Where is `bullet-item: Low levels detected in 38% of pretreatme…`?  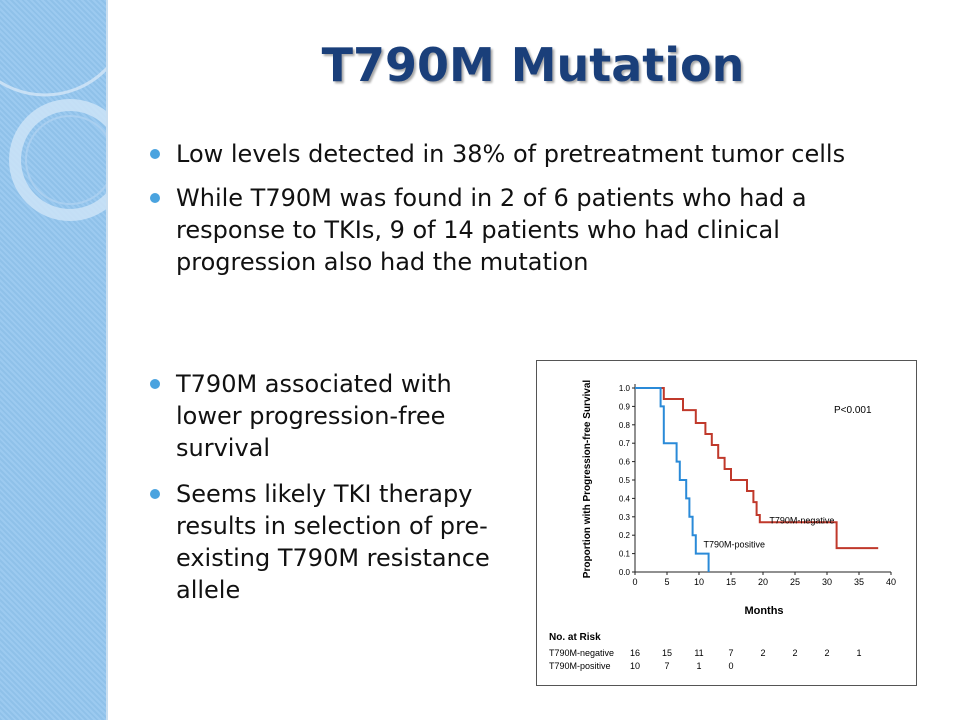
bullet-item: Low levels detected in 38% of pretreatme… is located at coordinates (498, 154).